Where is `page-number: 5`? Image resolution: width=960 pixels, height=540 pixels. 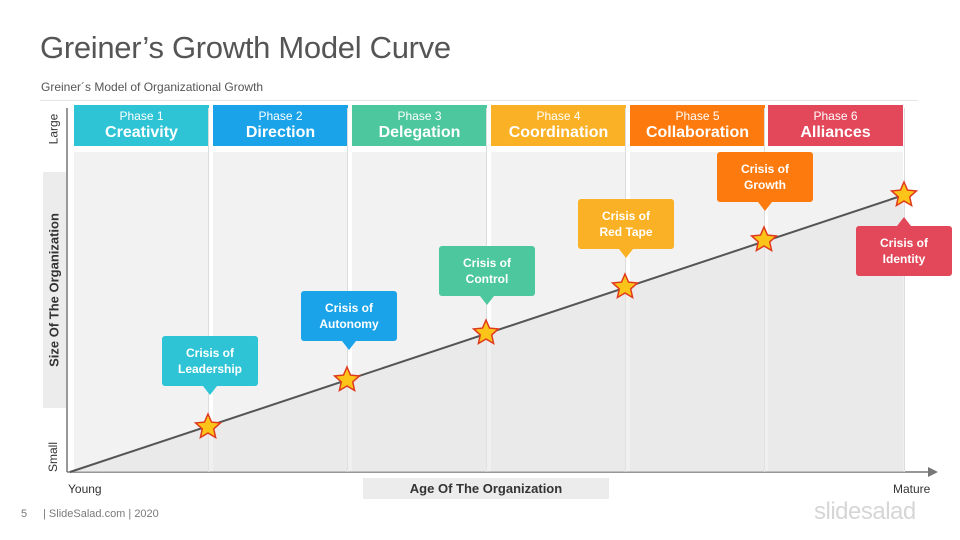
page-number: 5 is located at coordinates (24, 514).